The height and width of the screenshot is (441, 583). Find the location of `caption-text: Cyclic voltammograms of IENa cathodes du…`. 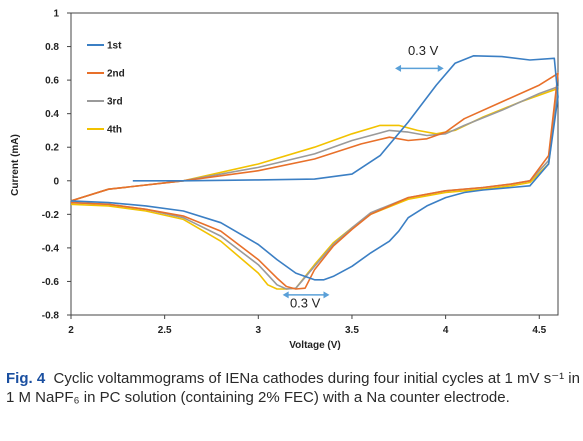

caption-text: Cyclic voltammograms of IENa cathodes du… is located at coordinates (293, 388).